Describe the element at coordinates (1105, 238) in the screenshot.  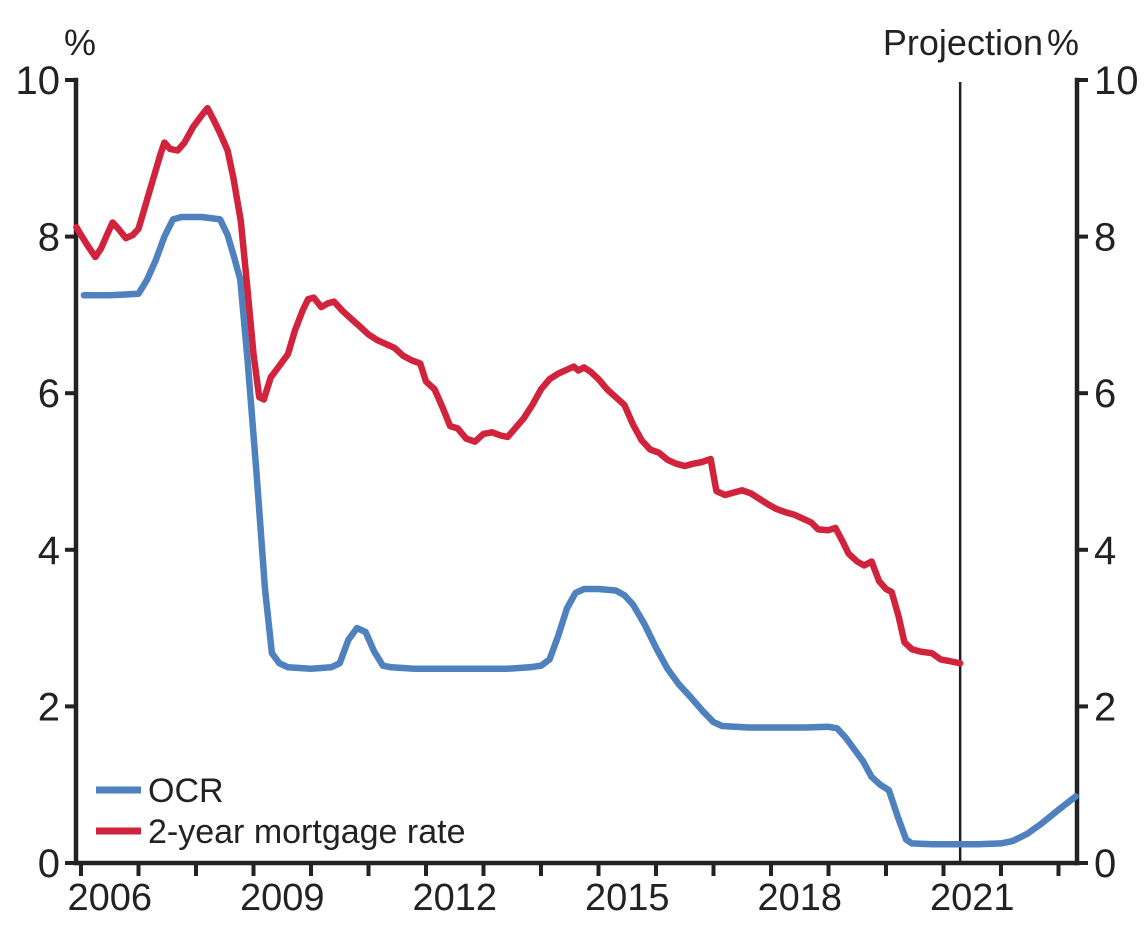
I see `right-y-tick-label: 8` at that location.